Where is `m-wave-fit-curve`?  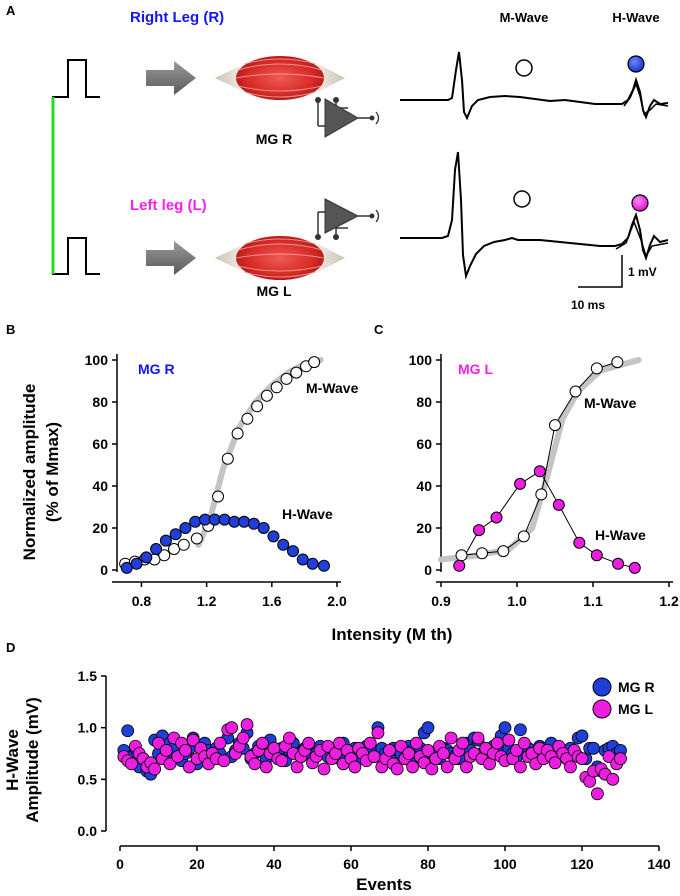 m-wave-fit-curve is located at coordinates (540, 460).